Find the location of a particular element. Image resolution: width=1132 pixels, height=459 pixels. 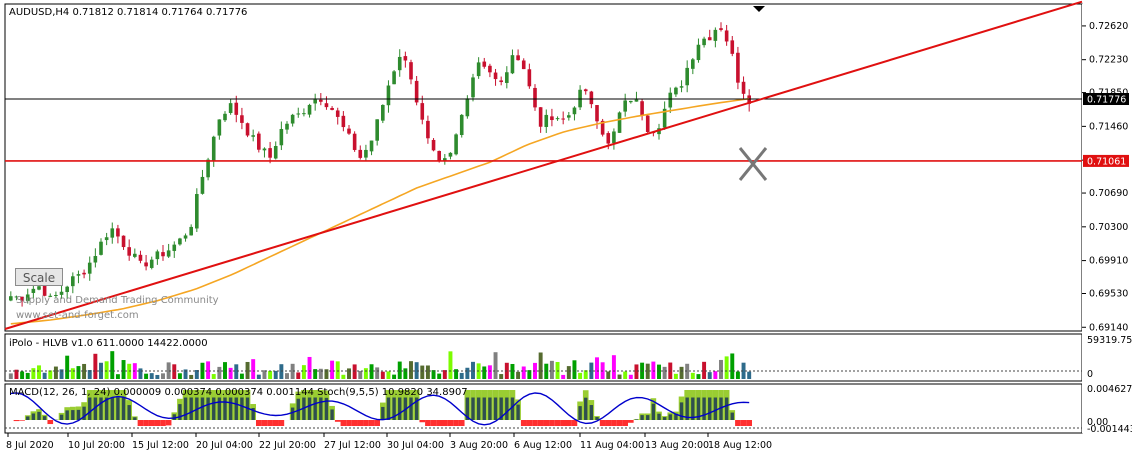

watermark-line1: Supply and Demand Trading Community is located at coordinates (117, 300).